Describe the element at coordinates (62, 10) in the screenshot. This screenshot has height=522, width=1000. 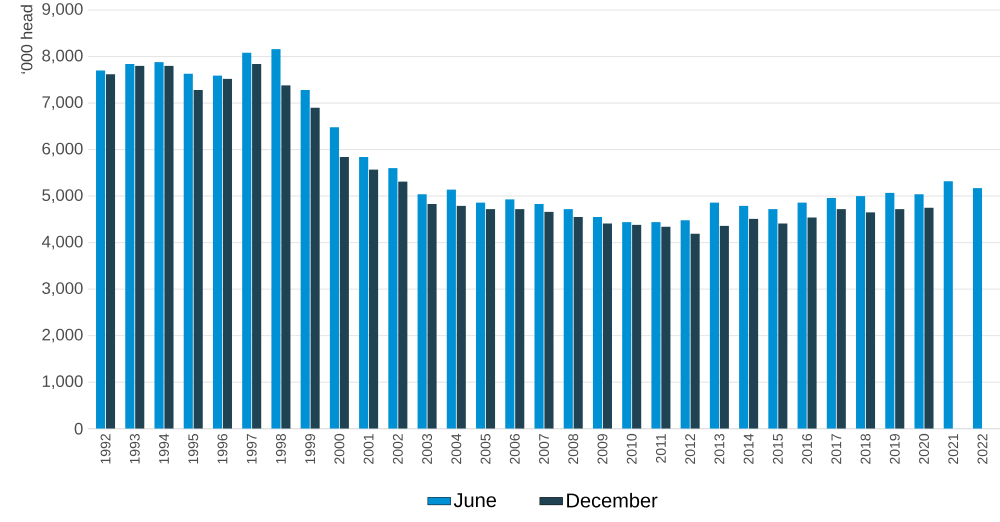
I see `y-tick-label: 9,000` at that location.